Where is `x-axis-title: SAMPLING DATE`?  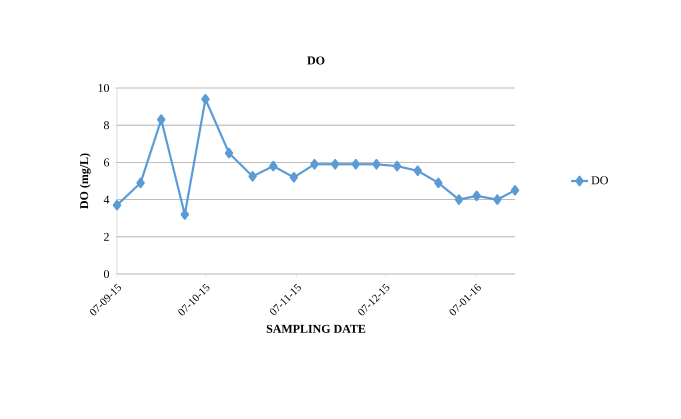
x-axis-title: SAMPLING DATE is located at coordinates (316, 328).